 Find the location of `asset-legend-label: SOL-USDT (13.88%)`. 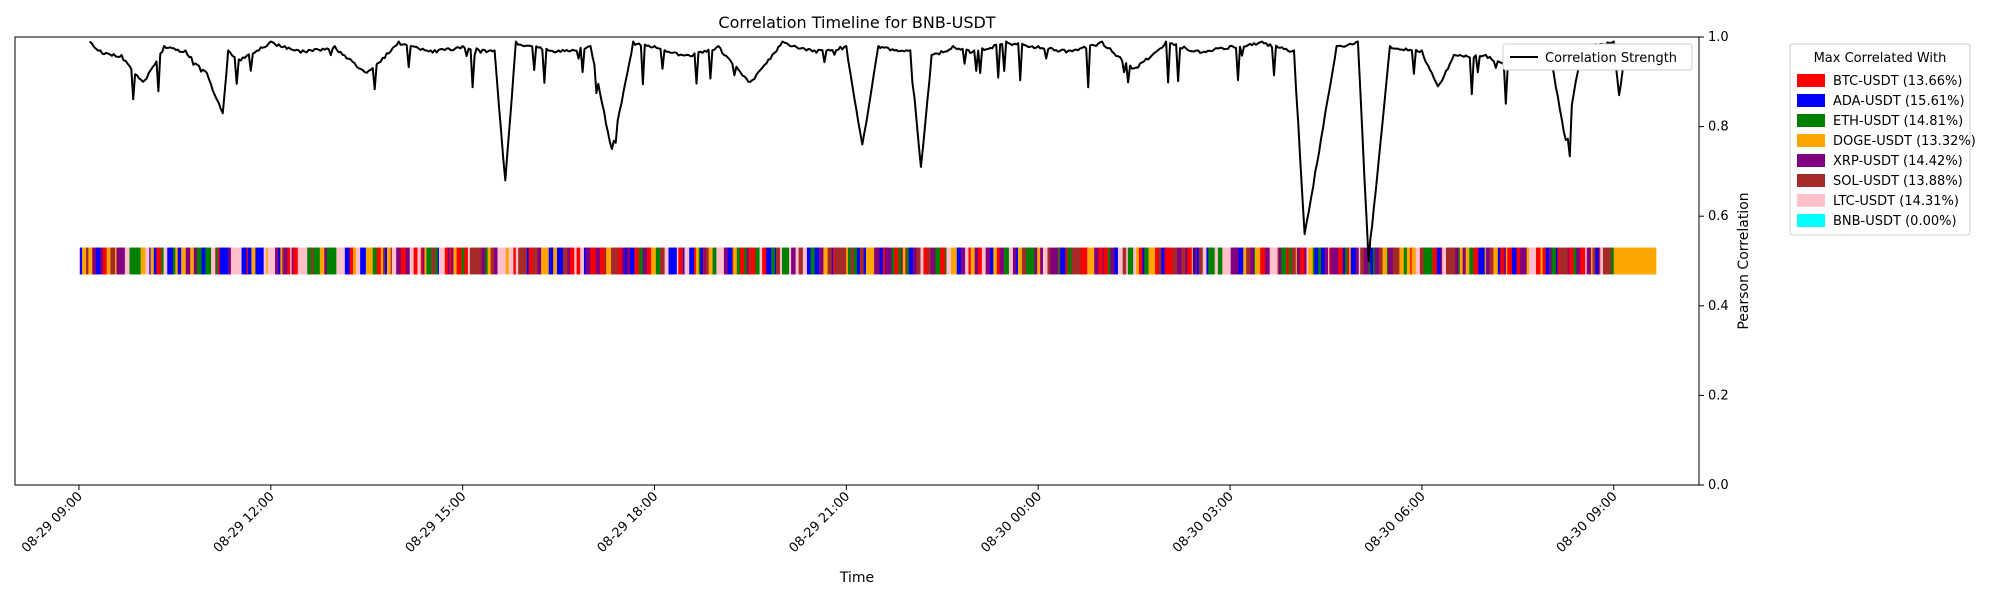

asset-legend-label: SOL-USDT (13.88%) is located at coordinates (1898, 181).